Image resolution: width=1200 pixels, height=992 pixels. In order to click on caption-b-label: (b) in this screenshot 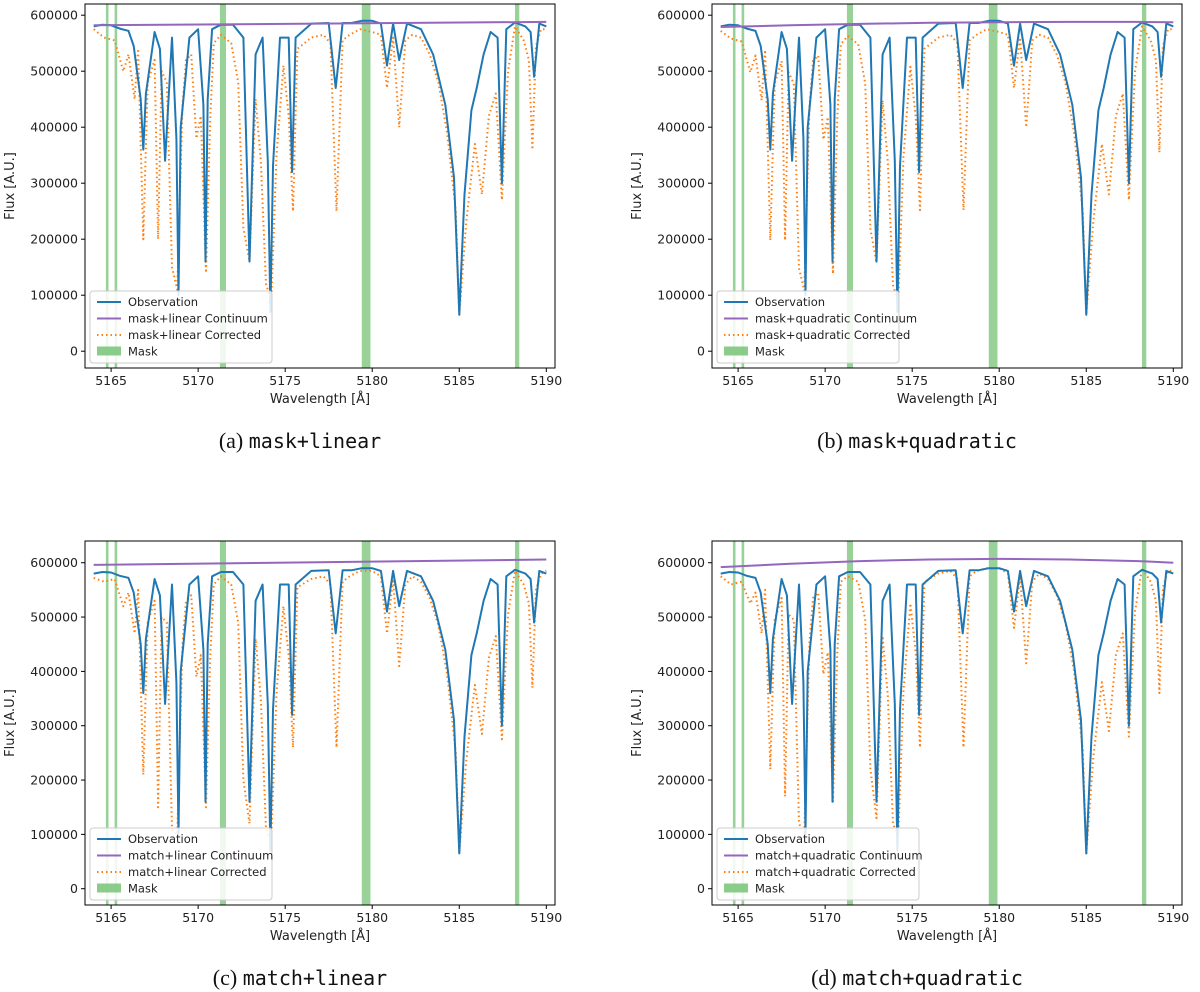, I will do `click(830, 440)`.